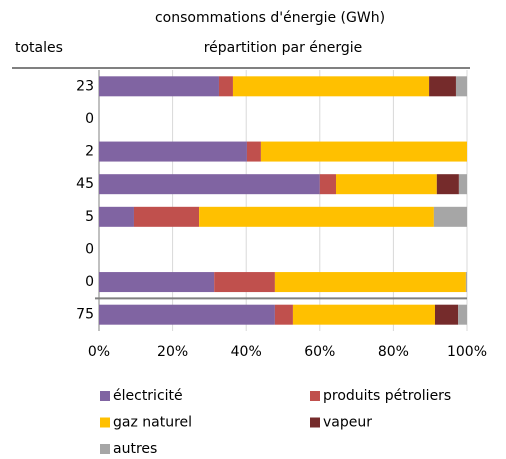 Image resolution: width=506 pixels, height=459 pixels. I want to click on x-tick-label: 20%, so click(172, 352).